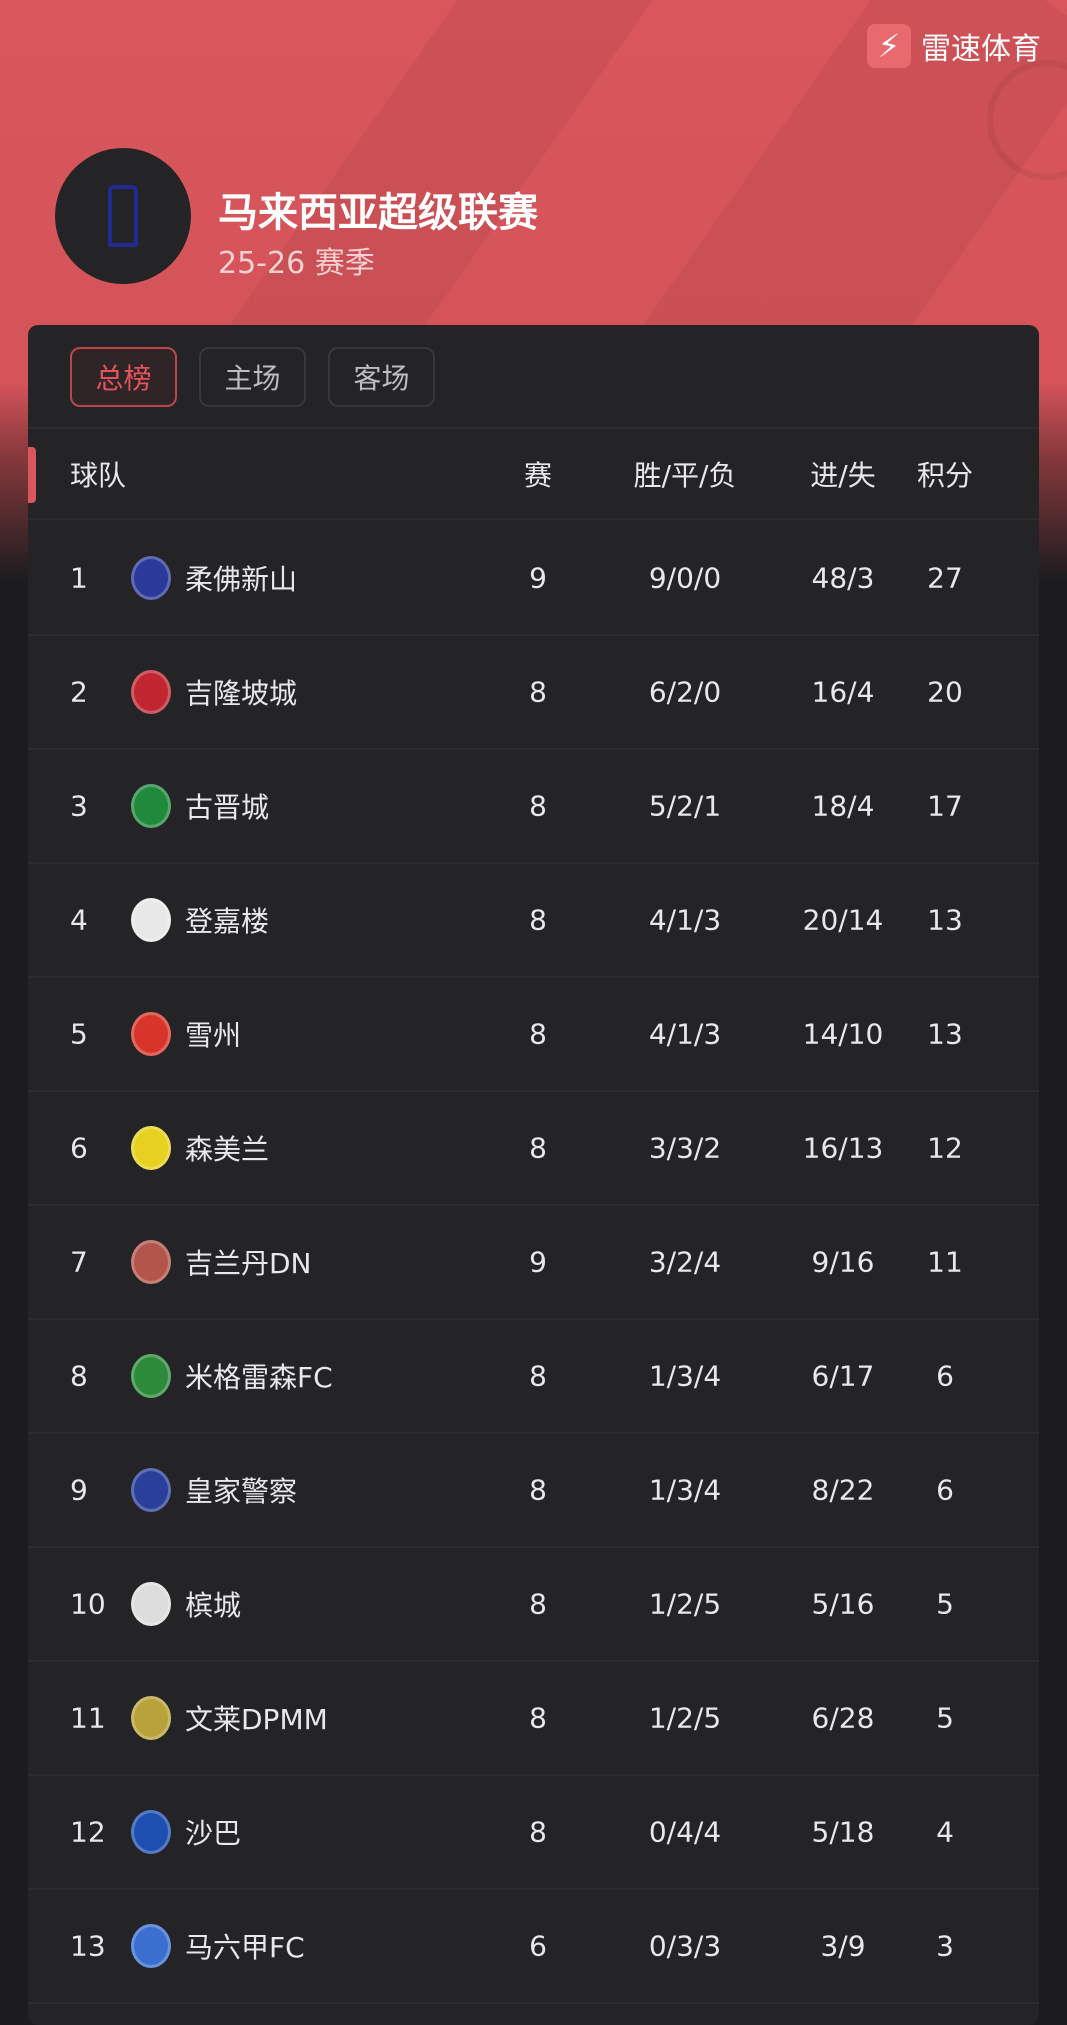 This screenshot has height=2025, width=1067. What do you see at coordinates (685, 806) in the screenshot?
I see `wdl: 5/2/1` at bounding box center [685, 806].